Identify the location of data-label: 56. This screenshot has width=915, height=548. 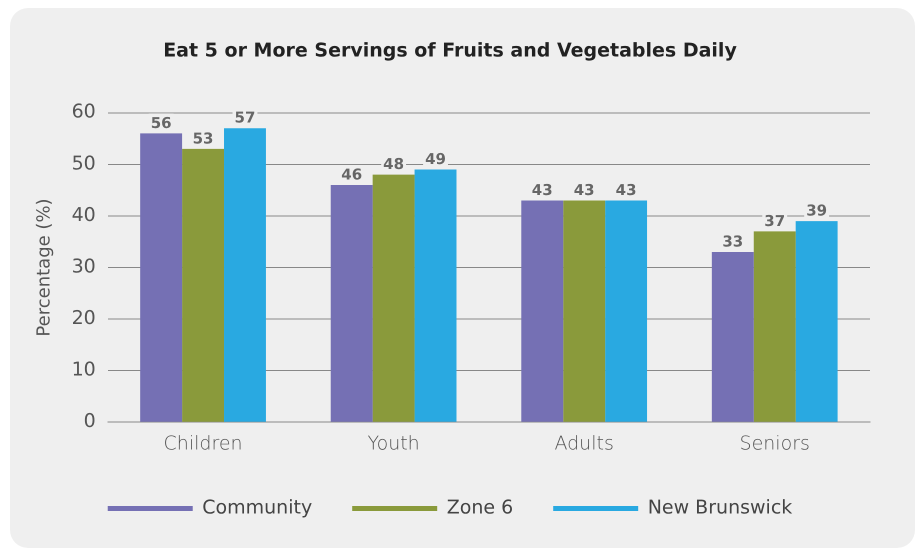
(161, 123).